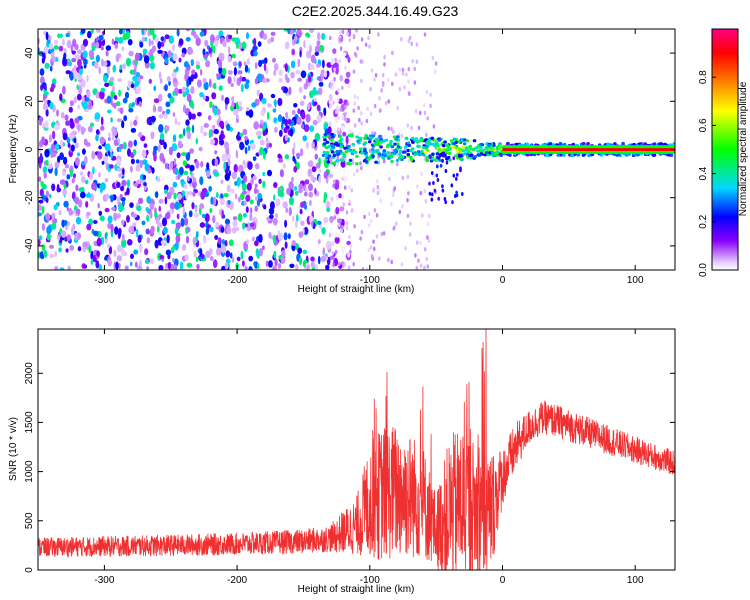  What do you see at coordinates (635, 580) in the screenshot?
I see `x-tick-label: 100` at bounding box center [635, 580].